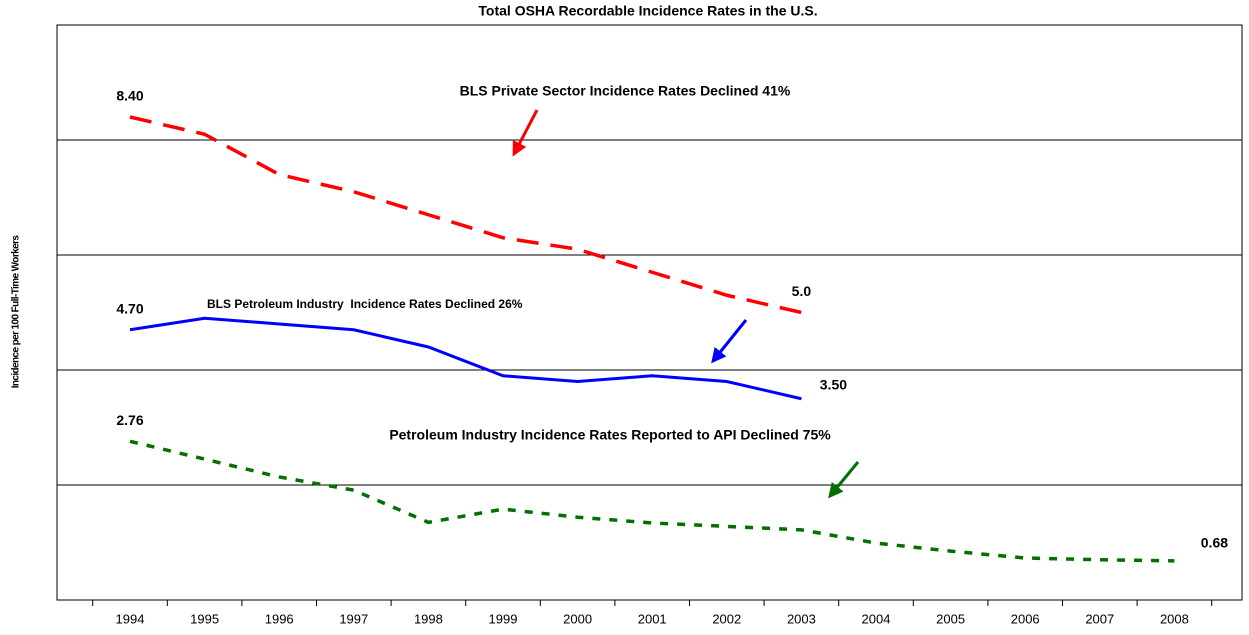 The width and height of the screenshot is (1249, 635). What do you see at coordinates (353, 618) in the screenshot?
I see `x-tick-label: 1997` at bounding box center [353, 618].